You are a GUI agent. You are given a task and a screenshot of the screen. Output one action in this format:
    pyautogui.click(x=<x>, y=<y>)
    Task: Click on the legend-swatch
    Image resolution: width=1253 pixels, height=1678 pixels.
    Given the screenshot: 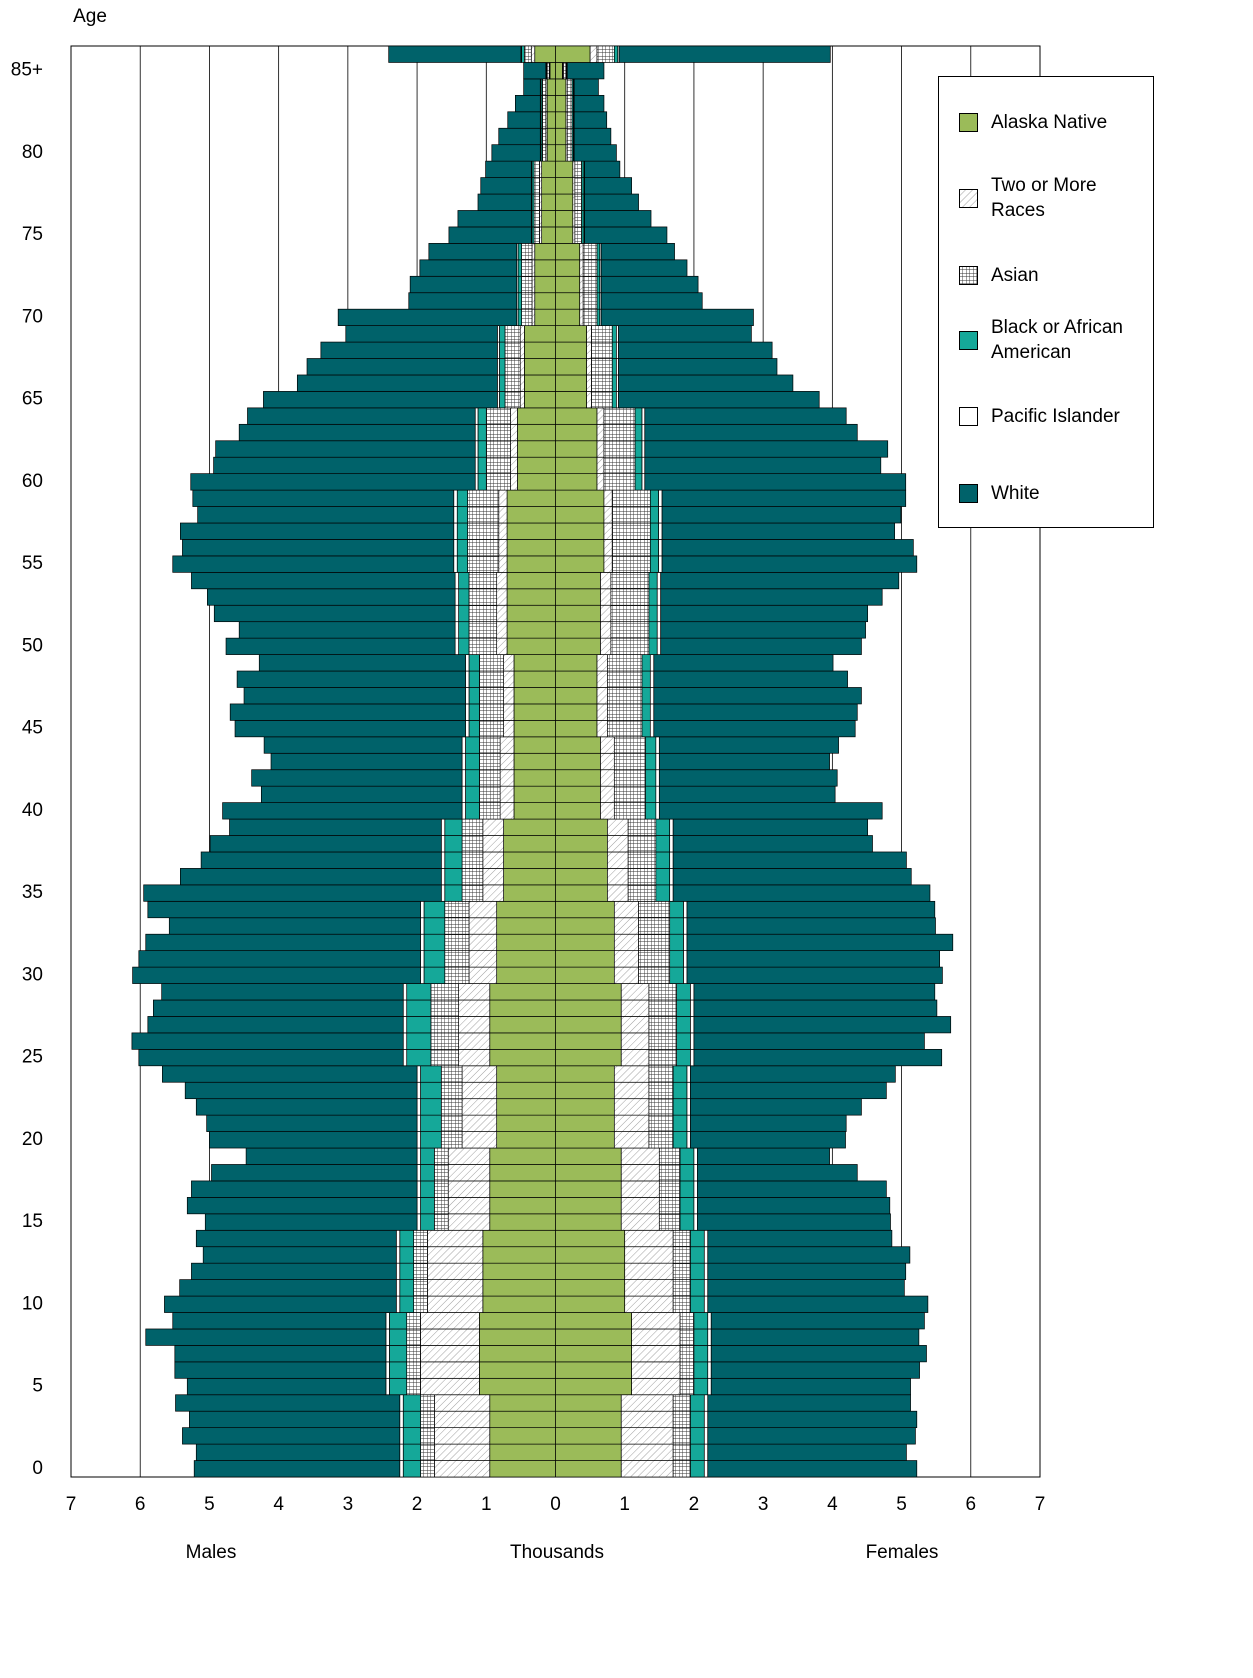 What is the action you would take?
    pyautogui.click(x=968, y=493)
    